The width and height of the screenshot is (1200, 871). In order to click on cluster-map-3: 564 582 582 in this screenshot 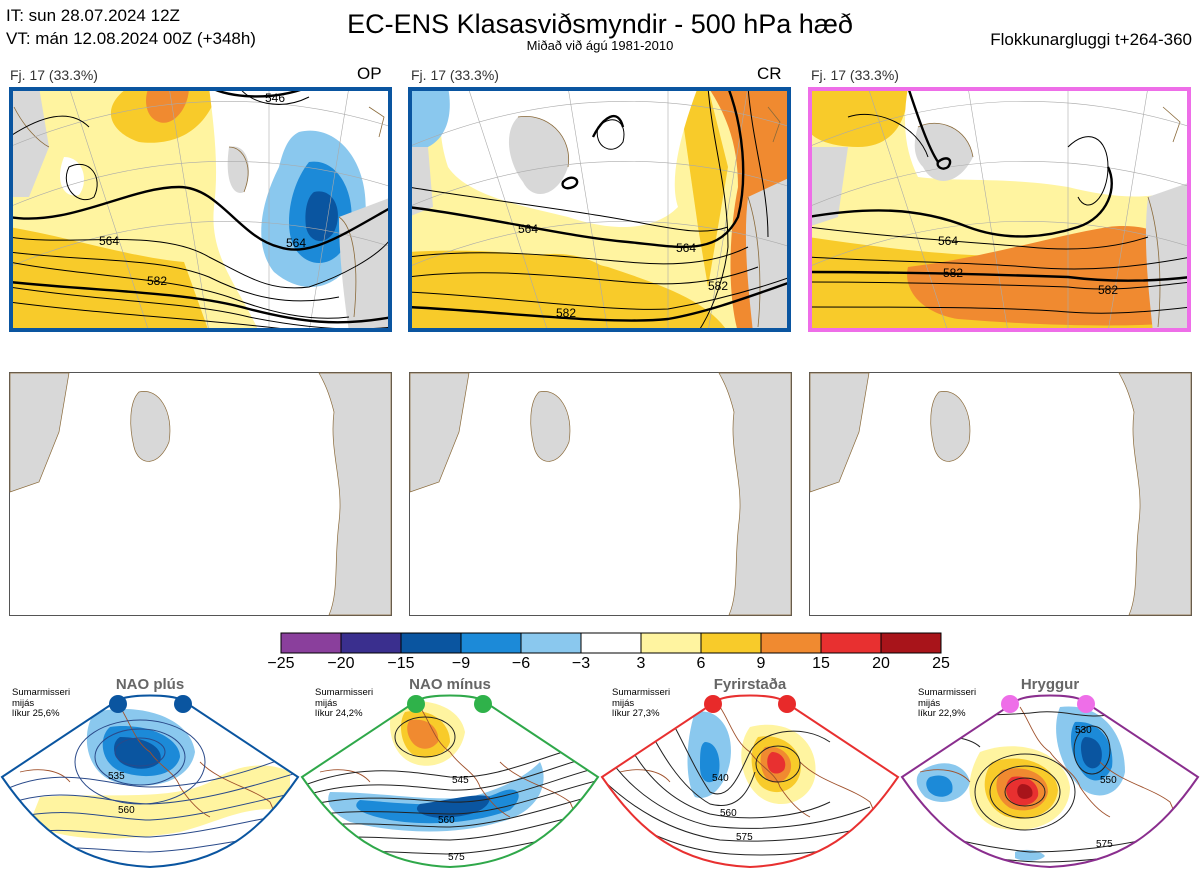, I will do `click(999, 209)`.